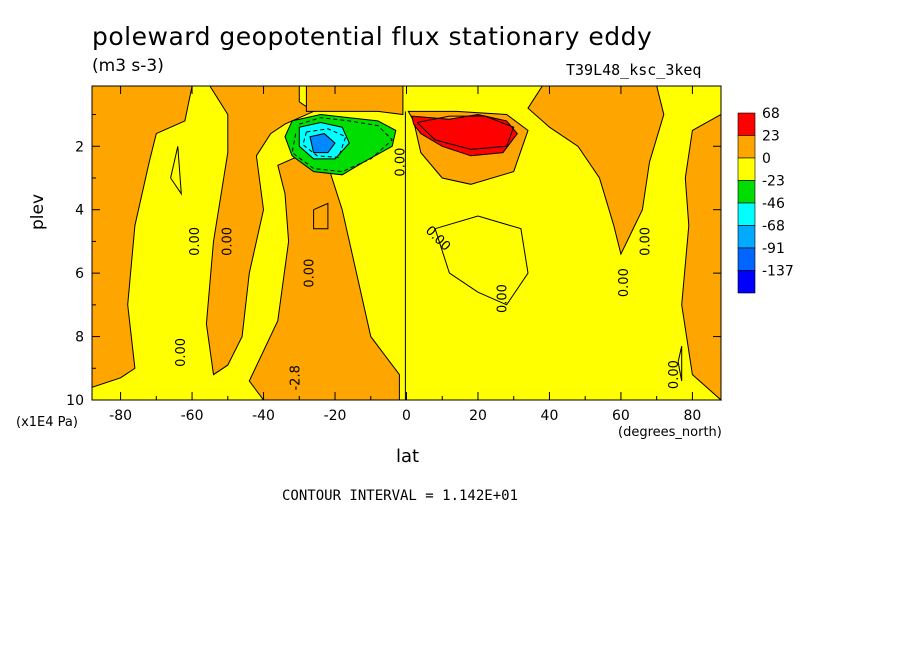  Describe the element at coordinates (295, 377) in the screenshot. I see `contour-label: -2.8` at that location.